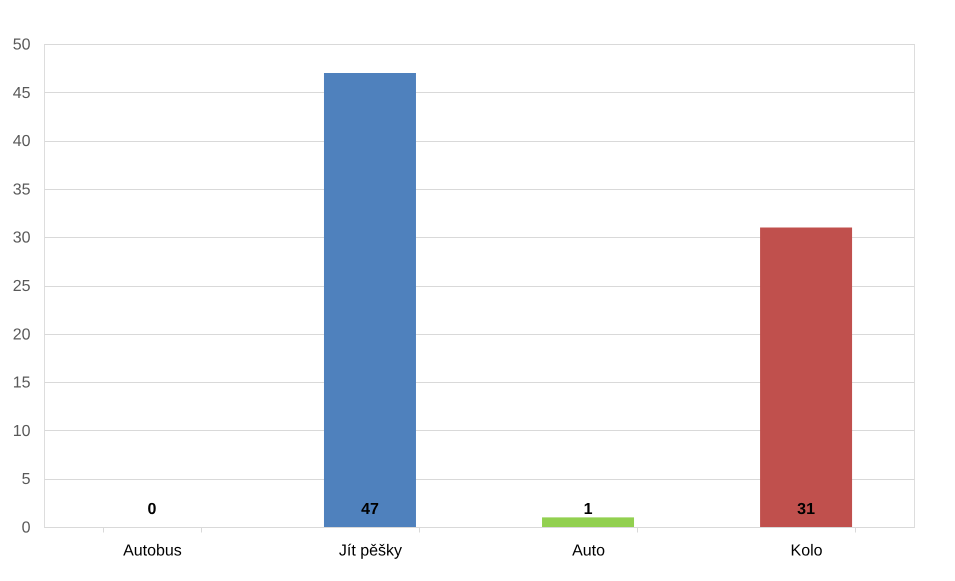 This screenshot has width=955, height=581. Describe the element at coordinates (589, 551) in the screenshot. I see `x-tick-label: Auto` at that location.